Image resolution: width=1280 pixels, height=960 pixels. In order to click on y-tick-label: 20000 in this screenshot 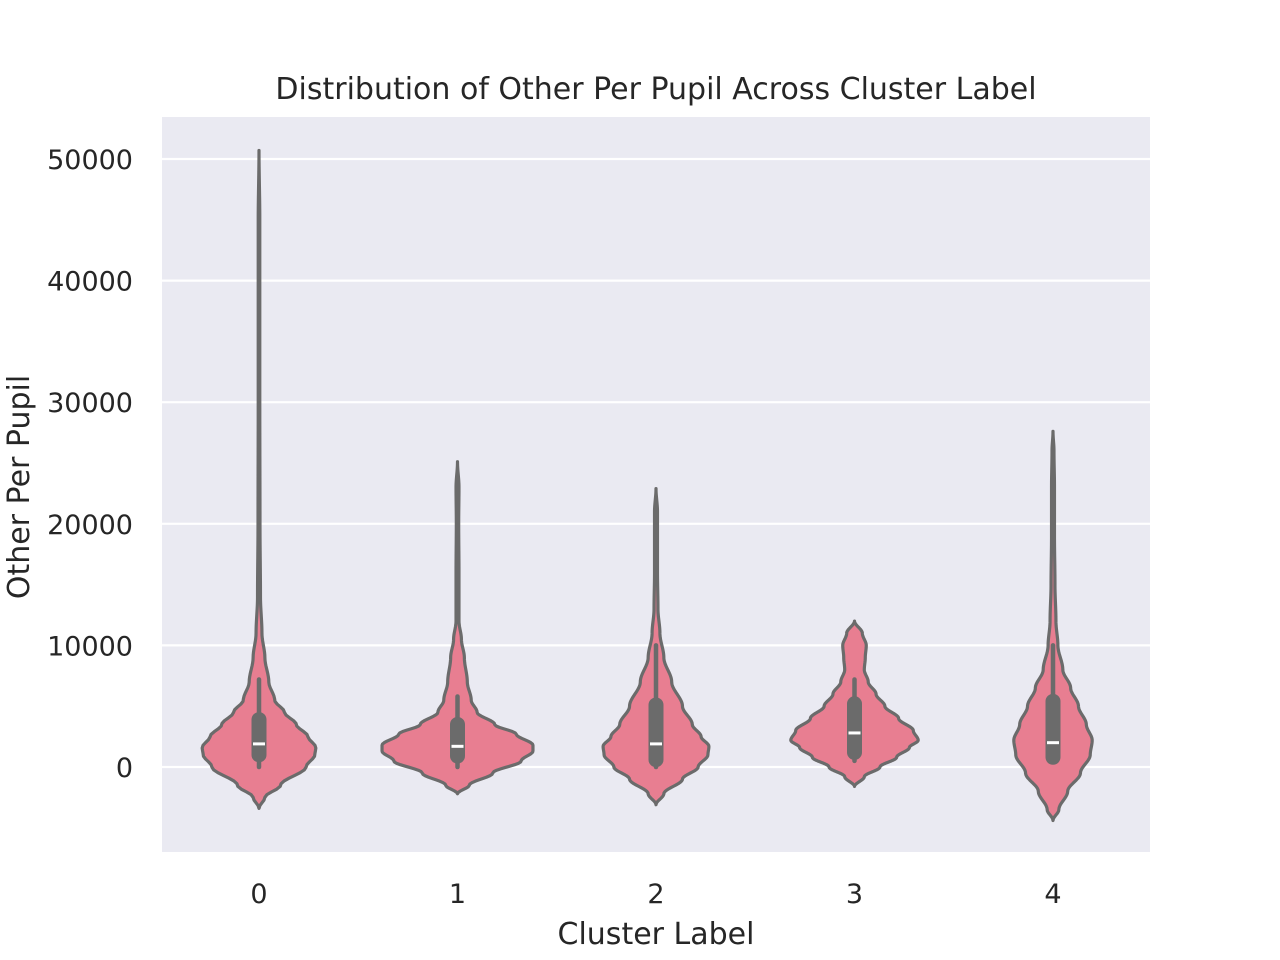, I will do `click(90, 525)`.